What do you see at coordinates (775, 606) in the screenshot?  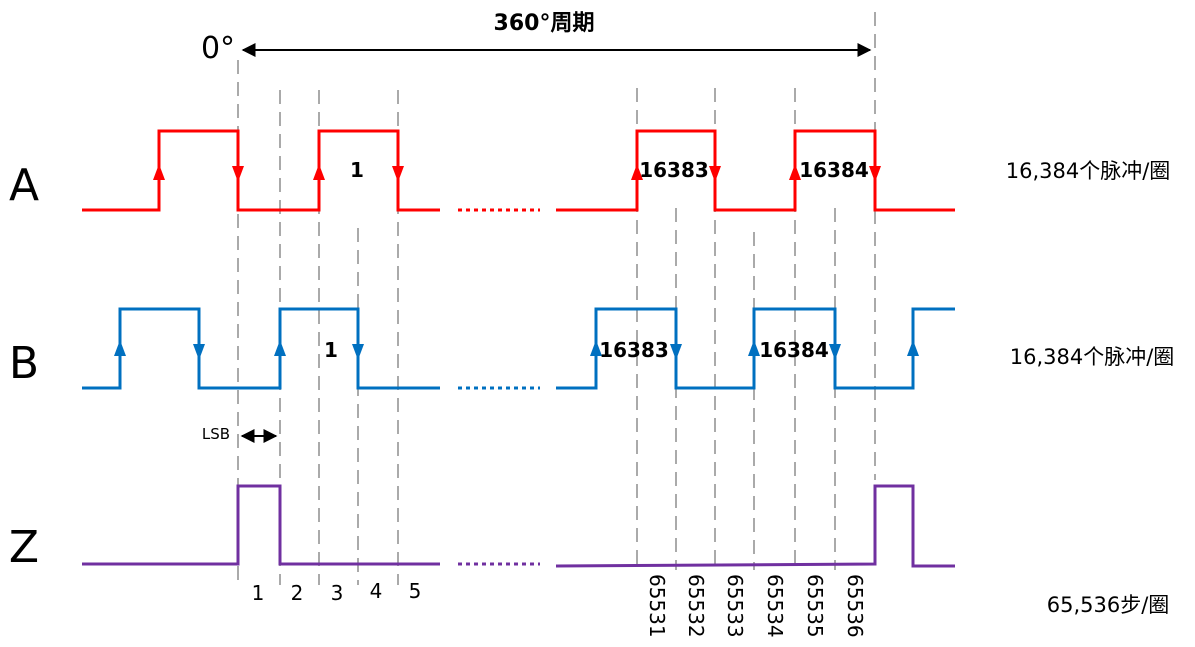 I see `step-number: 65534` at bounding box center [775, 606].